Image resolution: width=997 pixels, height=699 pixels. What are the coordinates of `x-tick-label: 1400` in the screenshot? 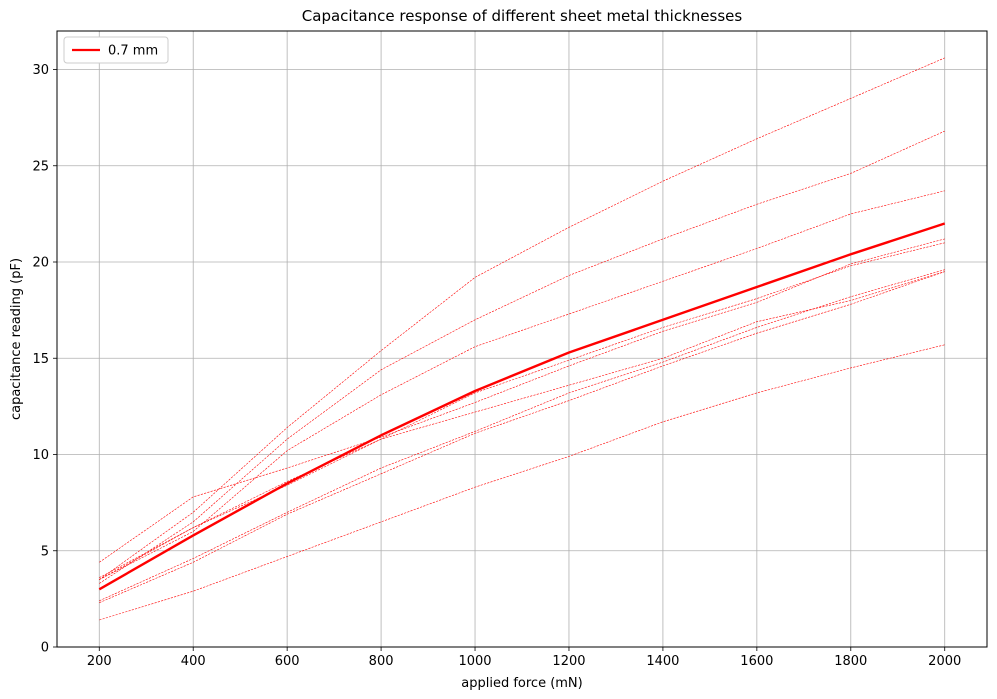 It's located at (662, 661).